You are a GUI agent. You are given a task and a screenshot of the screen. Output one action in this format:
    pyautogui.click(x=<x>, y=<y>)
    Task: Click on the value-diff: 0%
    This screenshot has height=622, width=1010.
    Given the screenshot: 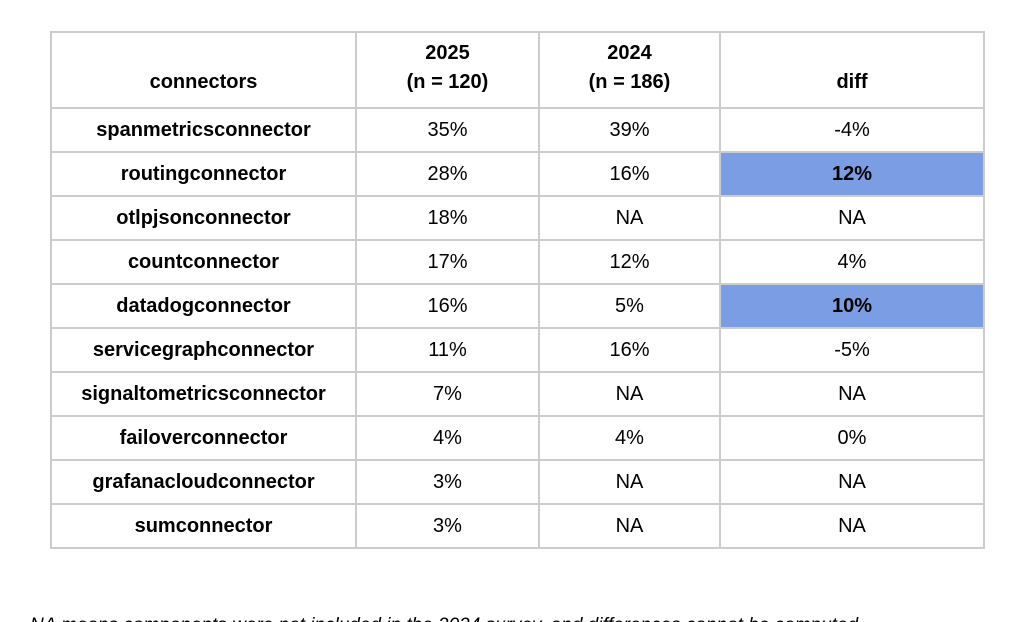 What is the action you would take?
    pyautogui.click(x=852, y=438)
    